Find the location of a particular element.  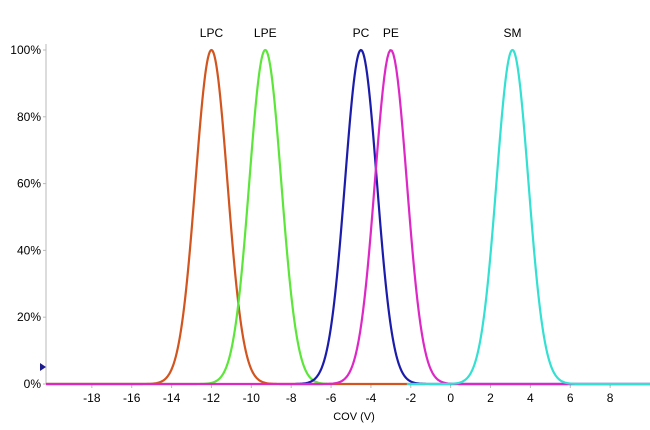

x-tick-label: 6 is located at coordinates (570, 398).